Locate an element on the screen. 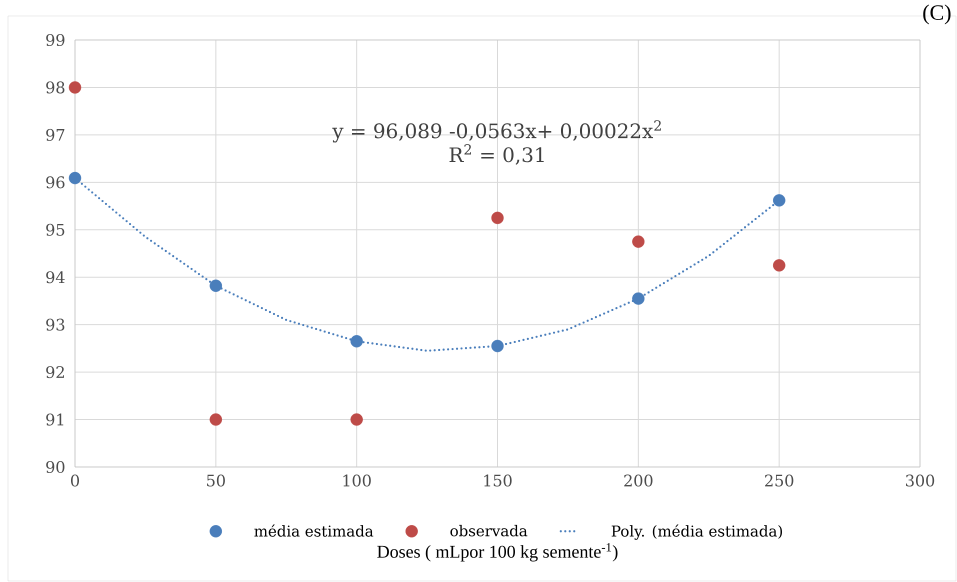 The image size is (957, 582). x-tick-label: 50 is located at coordinates (216, 480).